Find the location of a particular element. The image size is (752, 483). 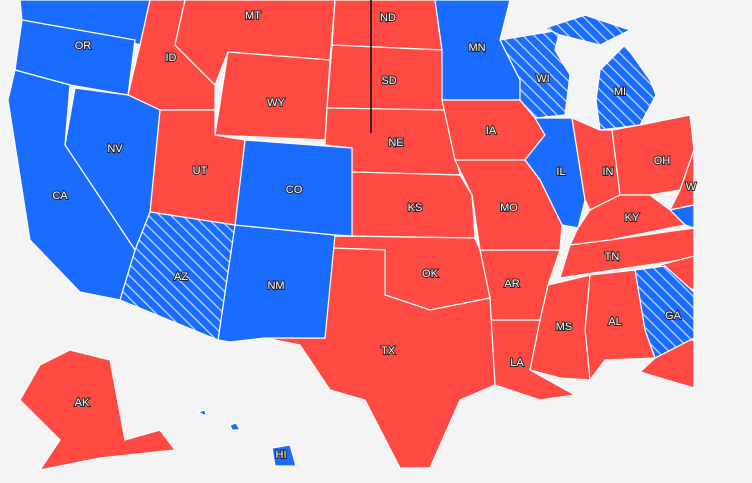

state-label: NE is located at coordinates (395, 143).